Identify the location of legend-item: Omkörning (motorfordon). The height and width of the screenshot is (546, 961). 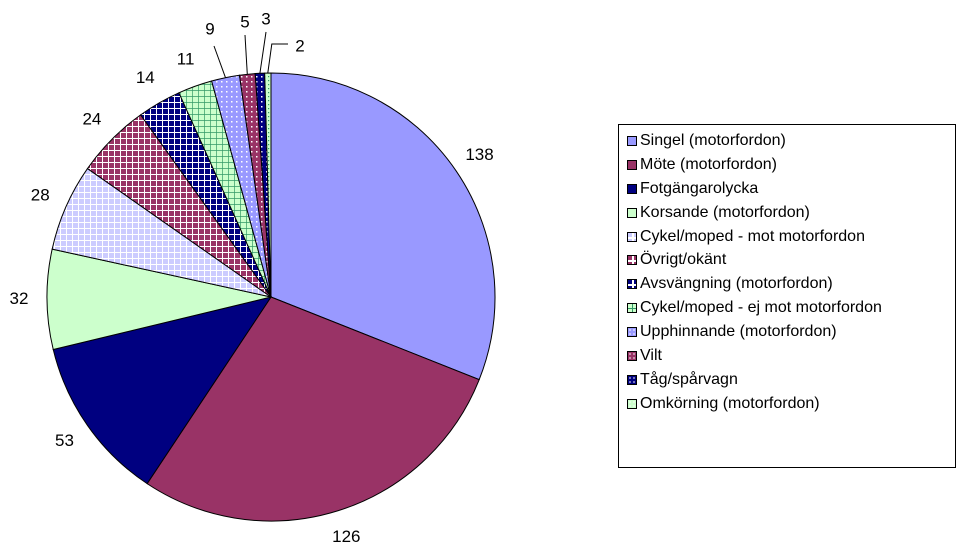
(791, 404).